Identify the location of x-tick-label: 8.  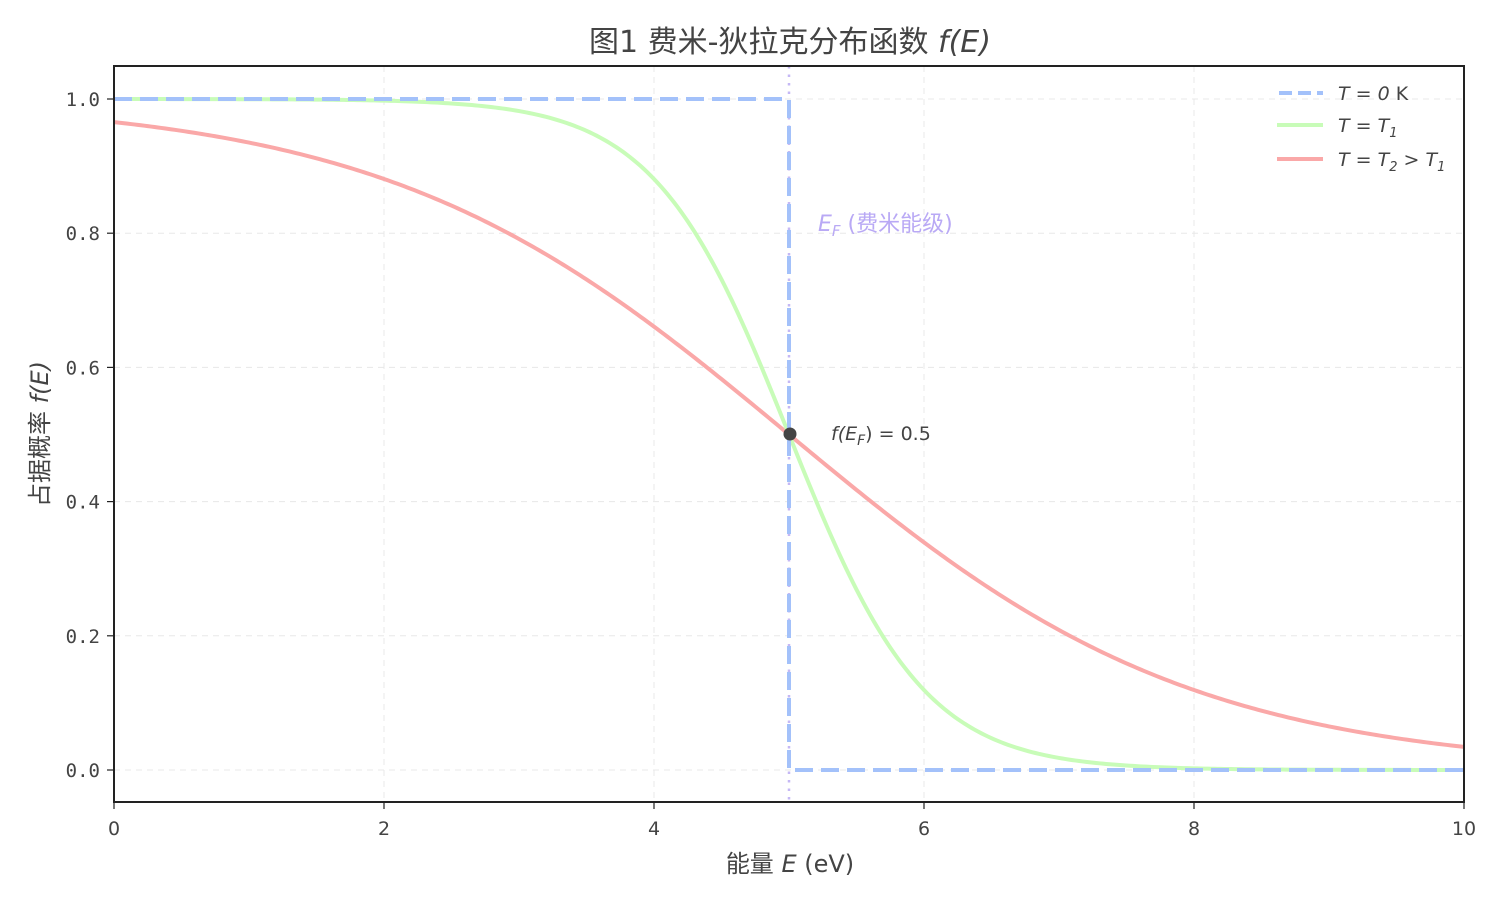
(1194, 829).